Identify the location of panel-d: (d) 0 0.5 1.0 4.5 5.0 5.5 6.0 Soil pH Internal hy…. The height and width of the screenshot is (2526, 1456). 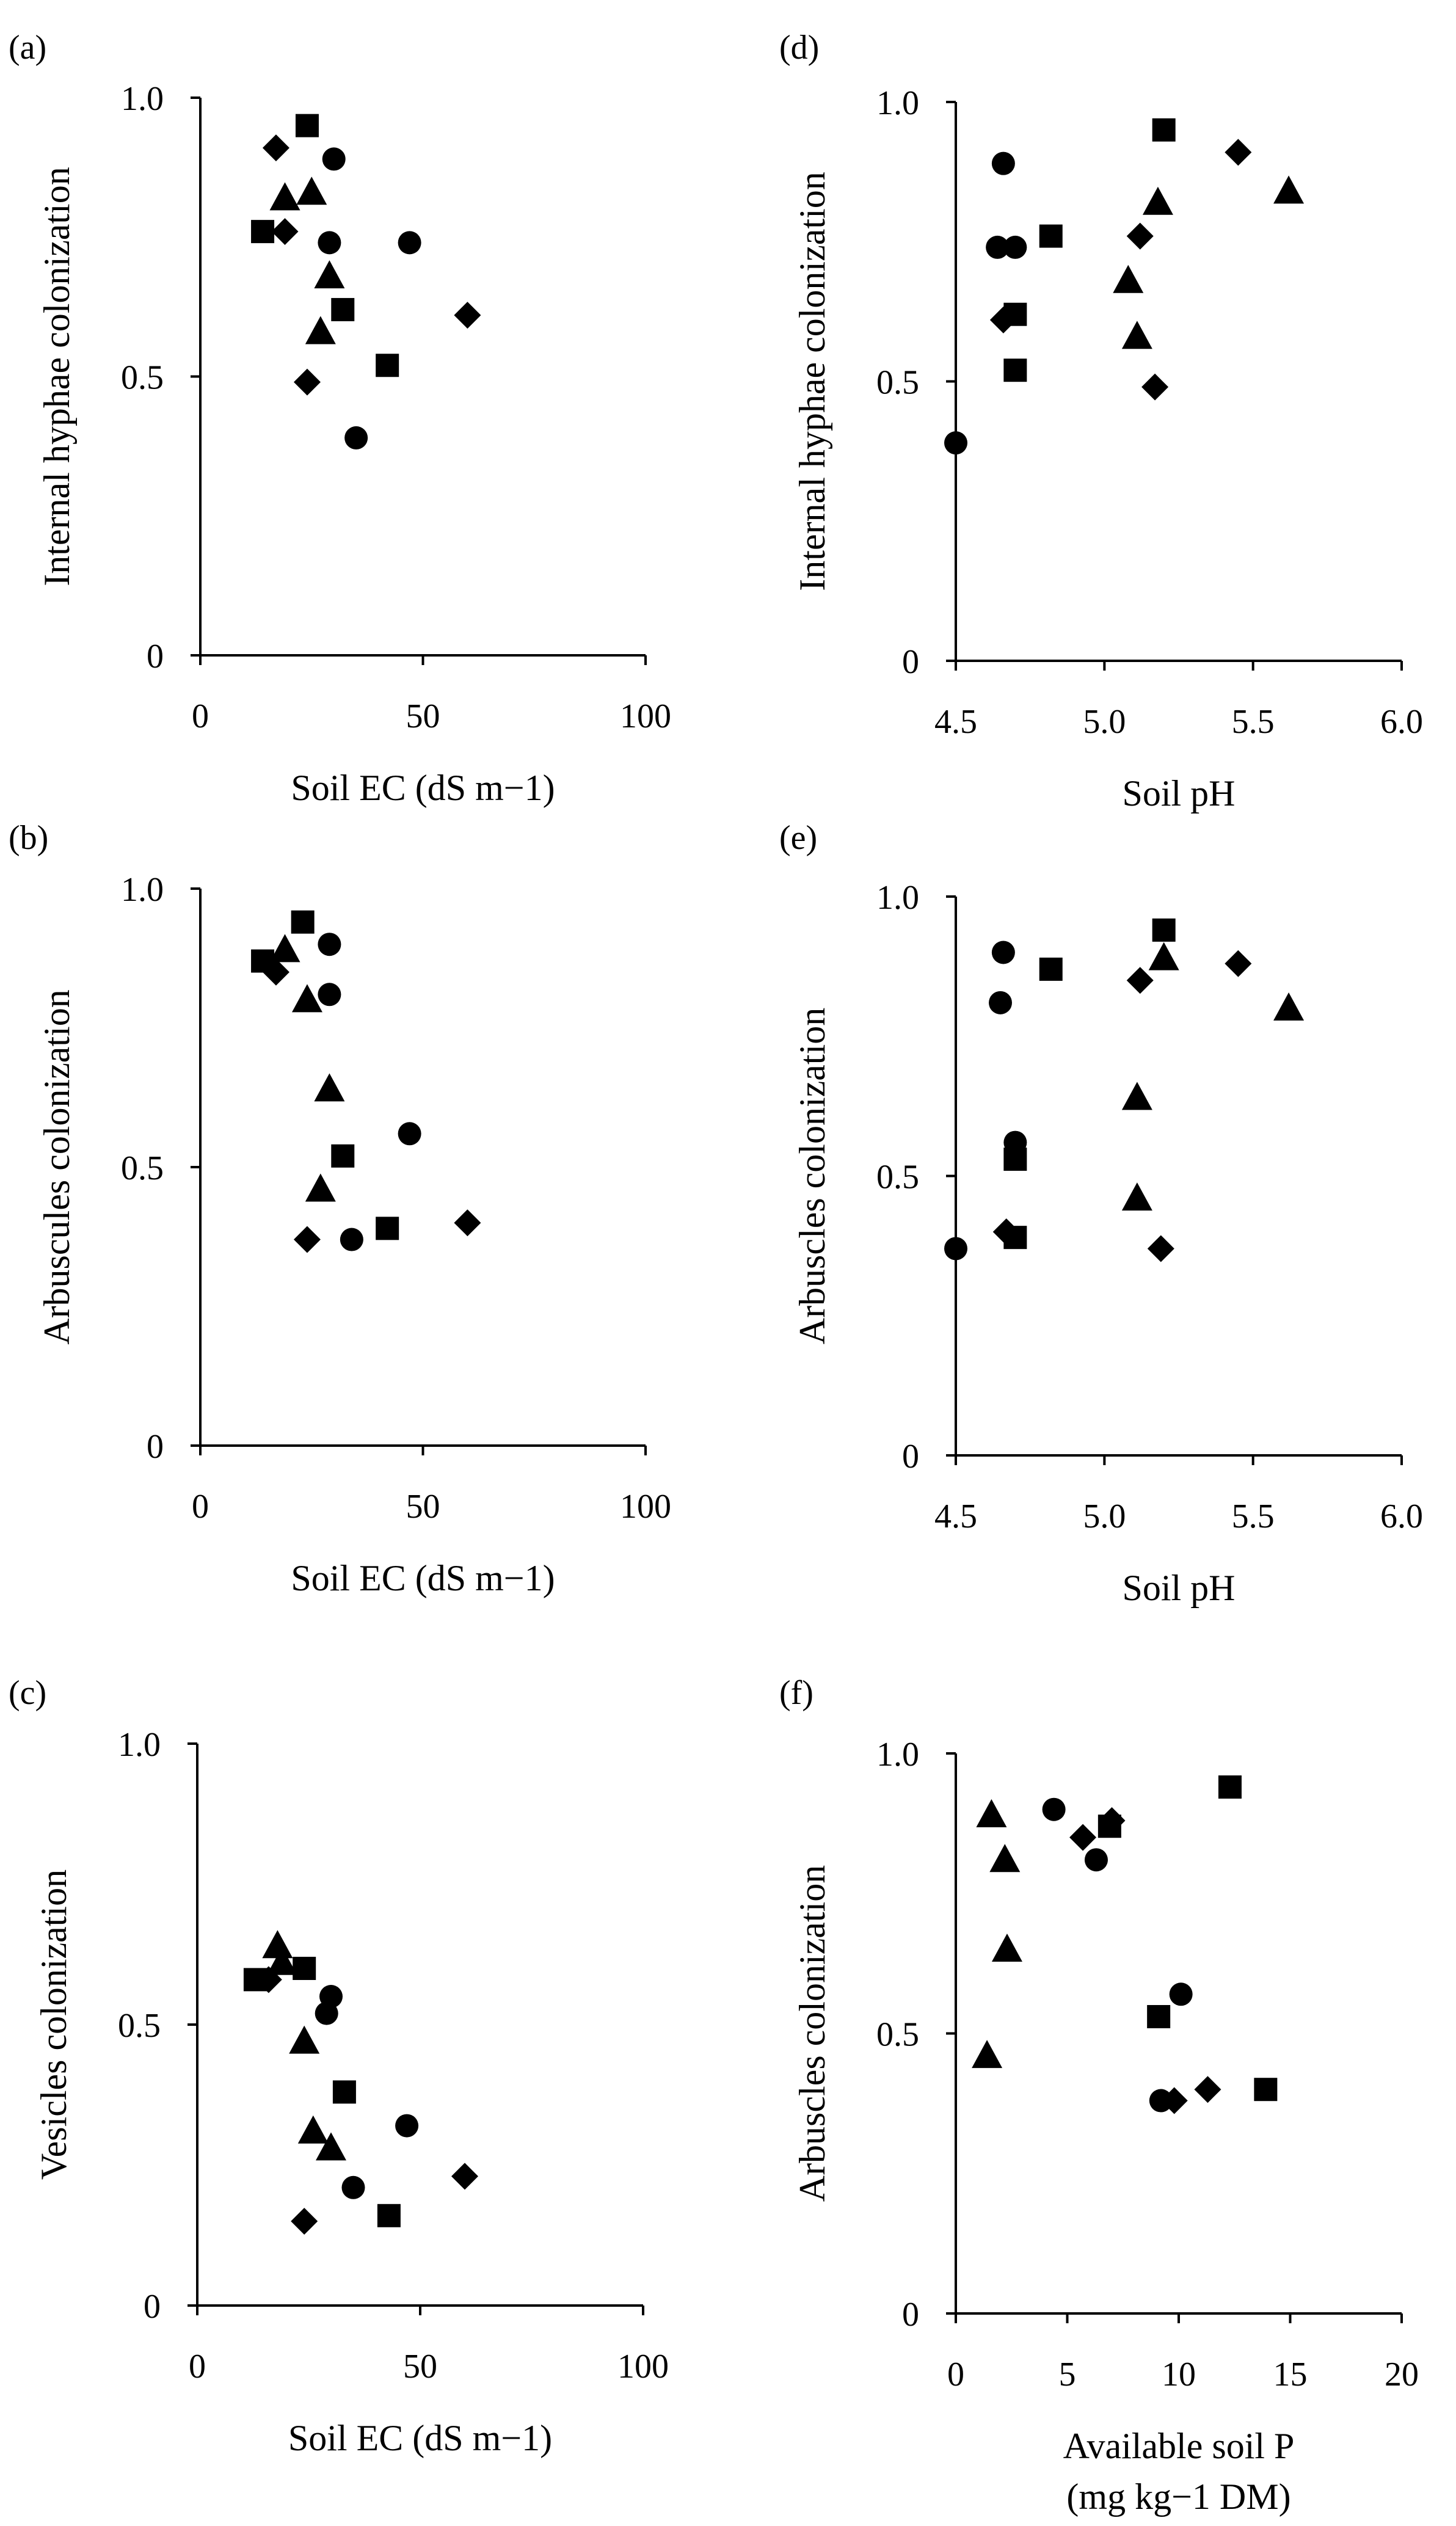
(1101, 421).